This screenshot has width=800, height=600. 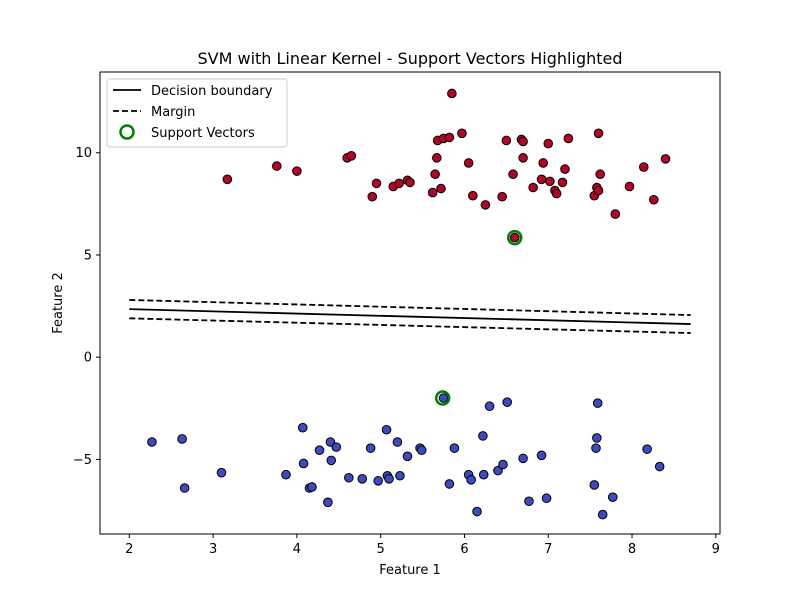 I want to click on y-axis-label: Feature 2, so click(x=58, y=303).